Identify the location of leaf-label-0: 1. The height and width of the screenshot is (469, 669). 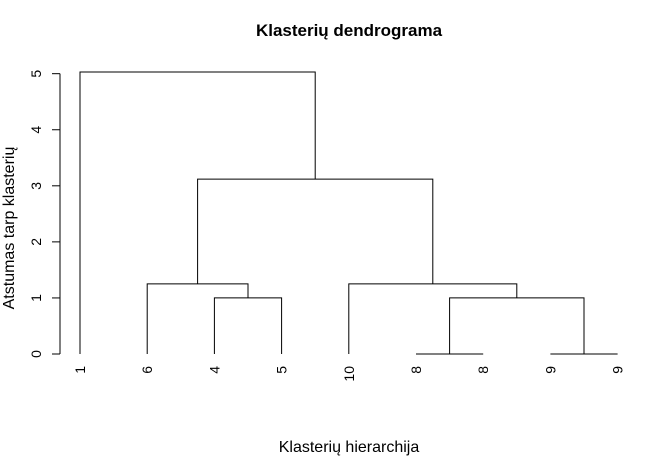
(80, 370).